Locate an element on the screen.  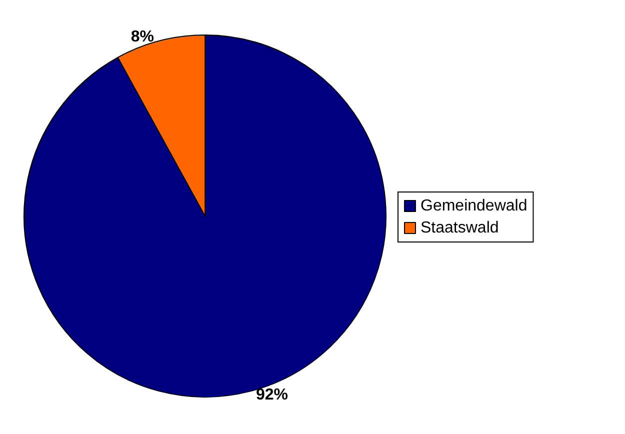
legend-label: Gemeindewald is located at coordinates (474, 206).